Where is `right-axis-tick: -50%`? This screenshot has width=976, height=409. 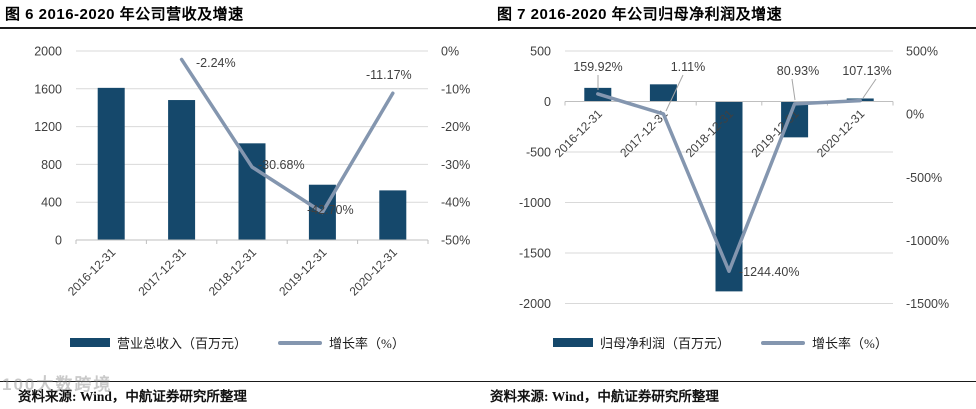
right-axis-tick: -50% is located at coordinates (455, 241).